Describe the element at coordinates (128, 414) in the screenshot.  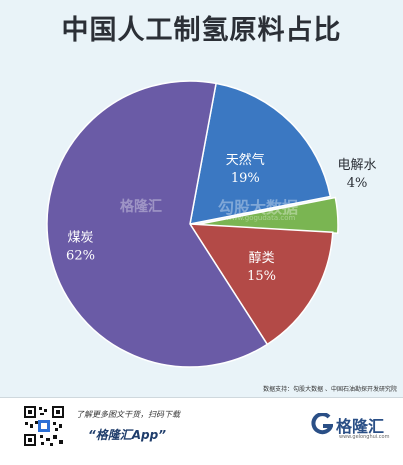
I see `footer-tagline: 了解更多图文干货，扫码下载` at that location.